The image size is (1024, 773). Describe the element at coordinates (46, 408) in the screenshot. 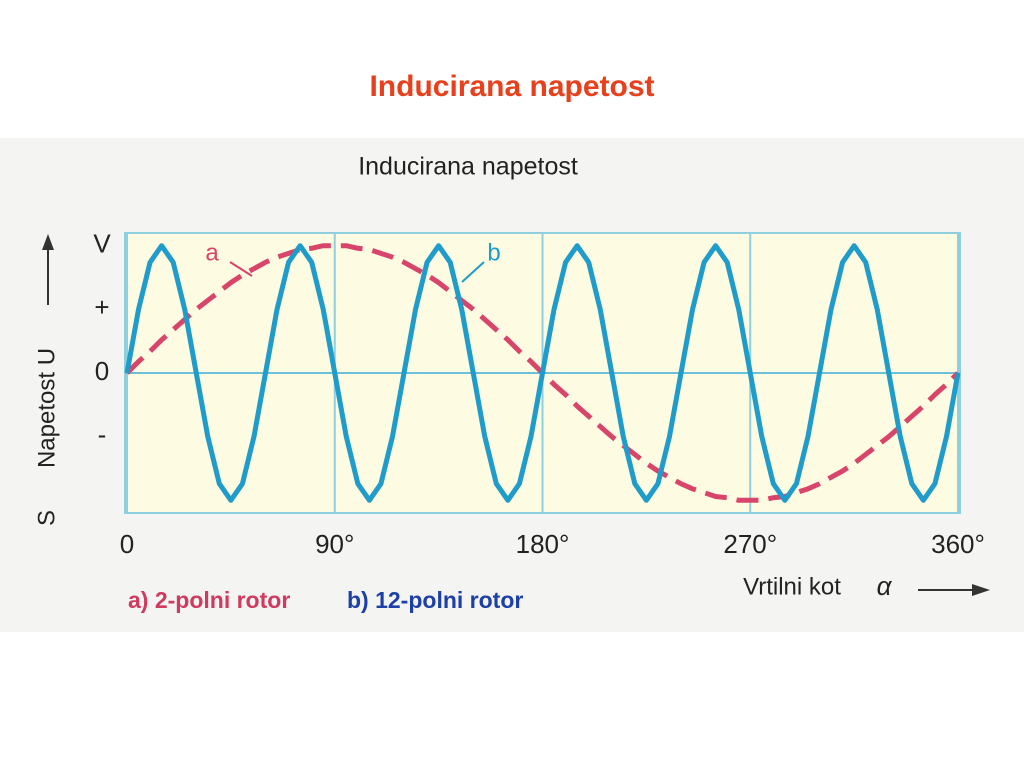

I see `y-axis-label: Napetost U` at that location.